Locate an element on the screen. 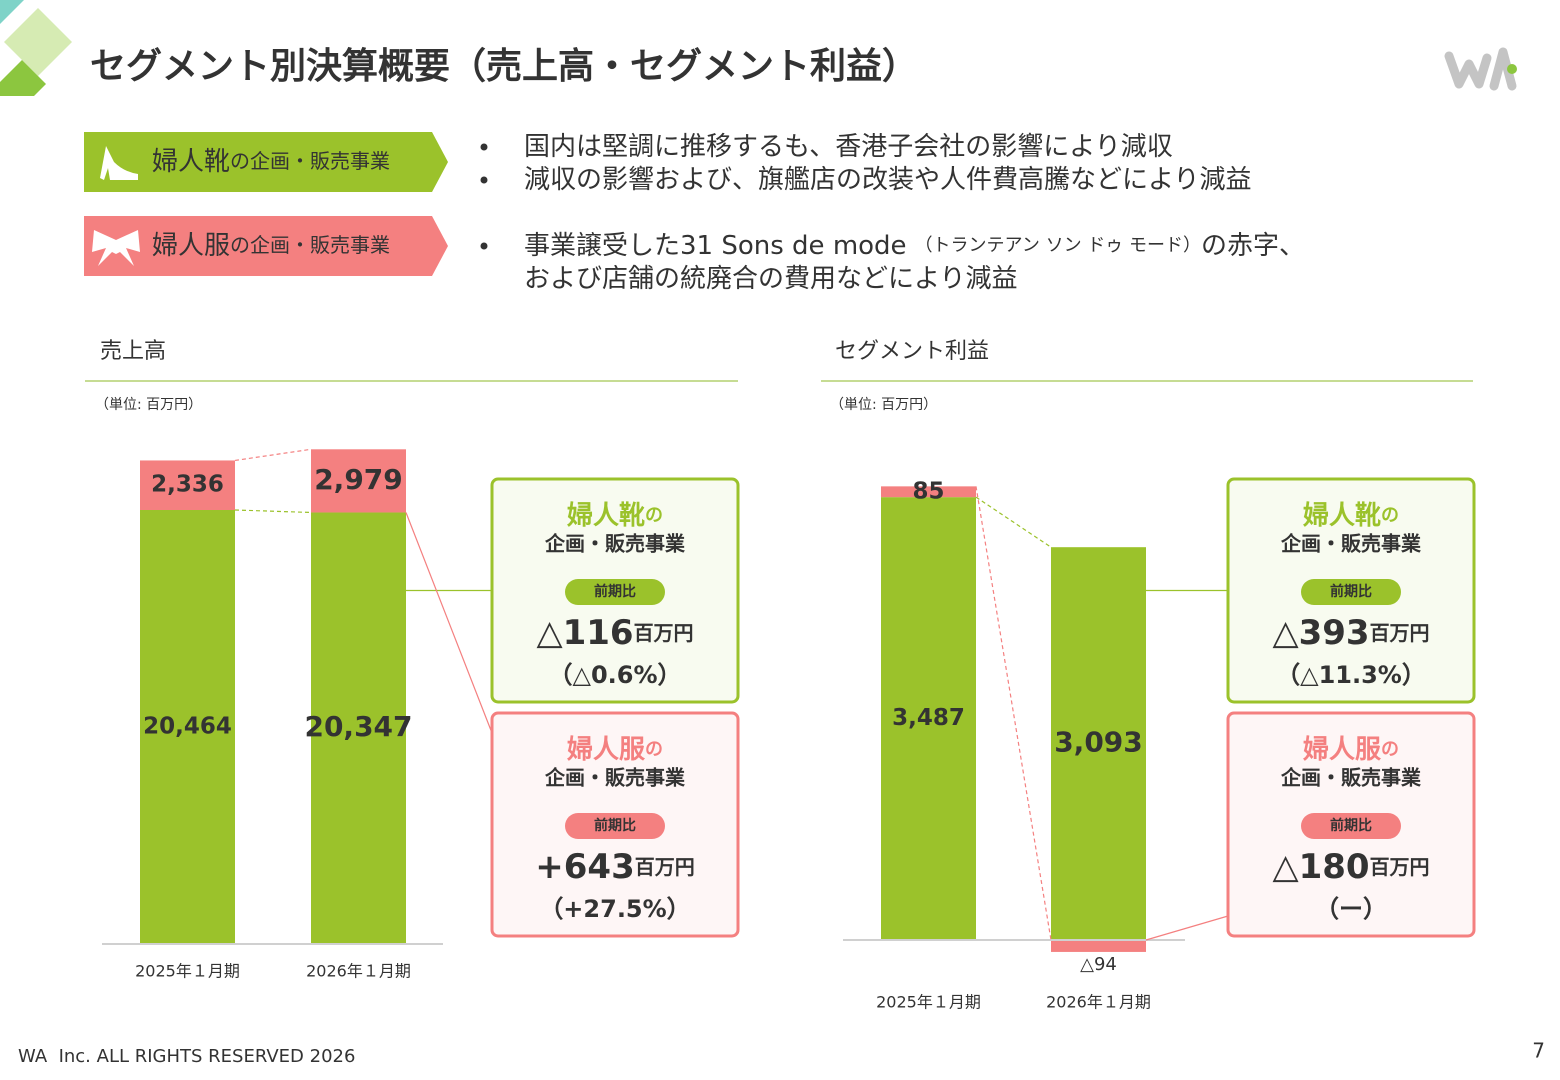  brand-logo is located at coordinates (1480, 69).